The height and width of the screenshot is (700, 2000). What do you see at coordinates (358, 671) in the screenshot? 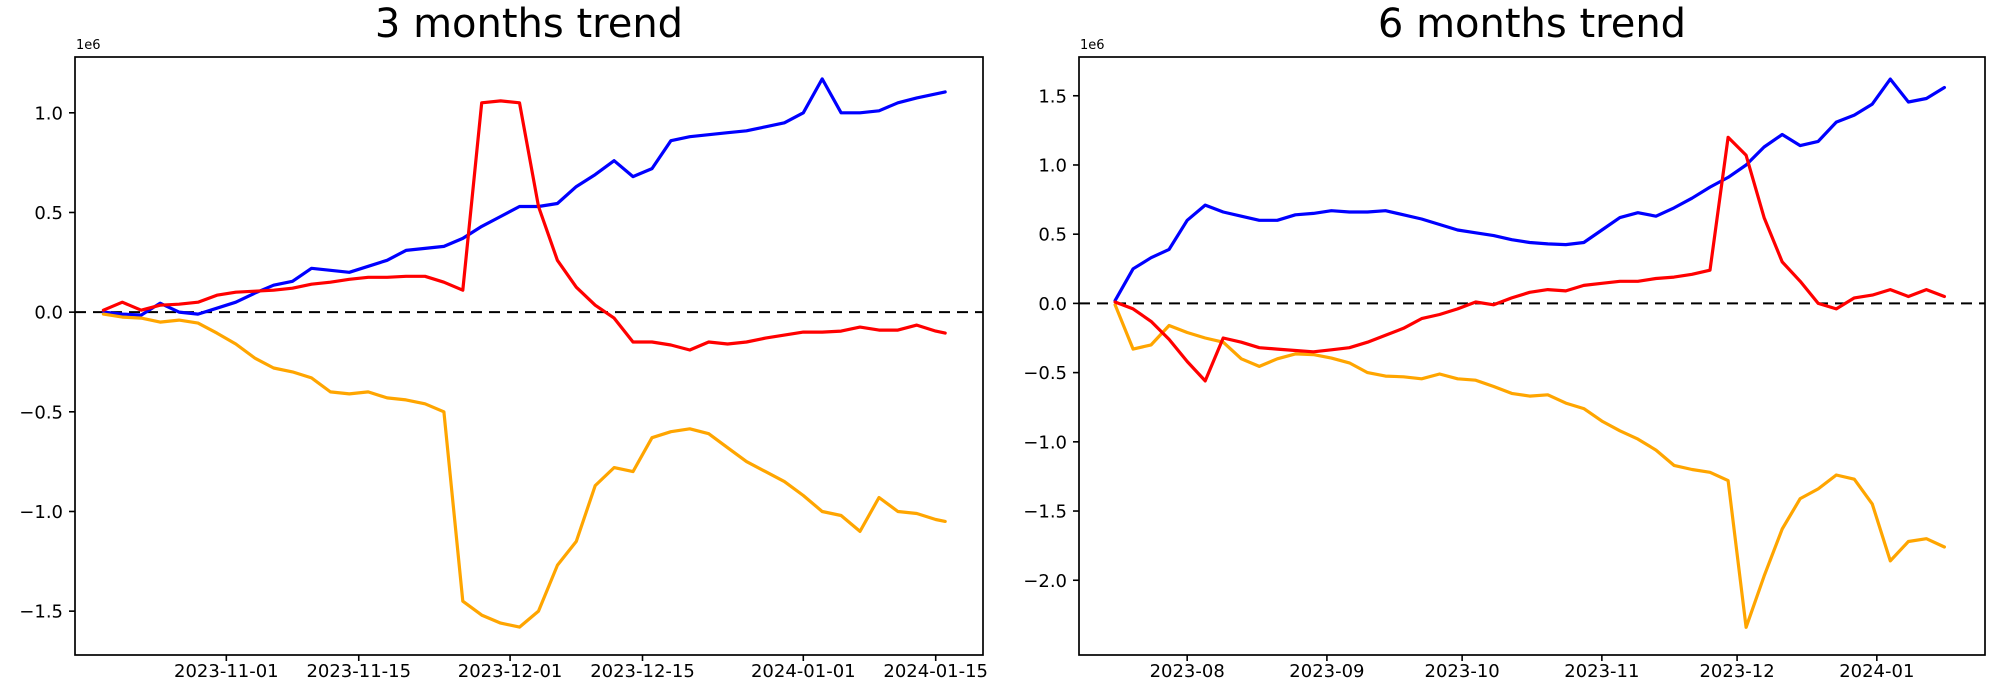
I see `x-tick-label: 2023-11-15` at bounding box center [358, 671].